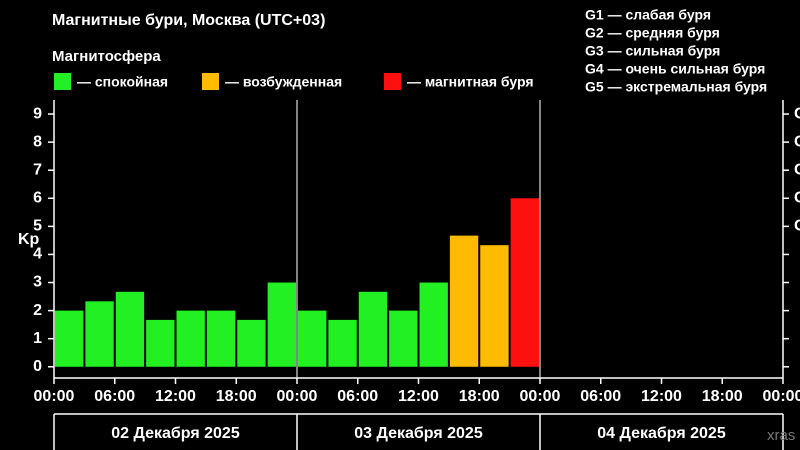 The width and height of the screenshot is (800, 450). What do you see at coordinates (188, 20) in the screenshot?
I see `chart-title: Магнитные бури, Москва (UTC+03)` at bounding box center [188, 20].